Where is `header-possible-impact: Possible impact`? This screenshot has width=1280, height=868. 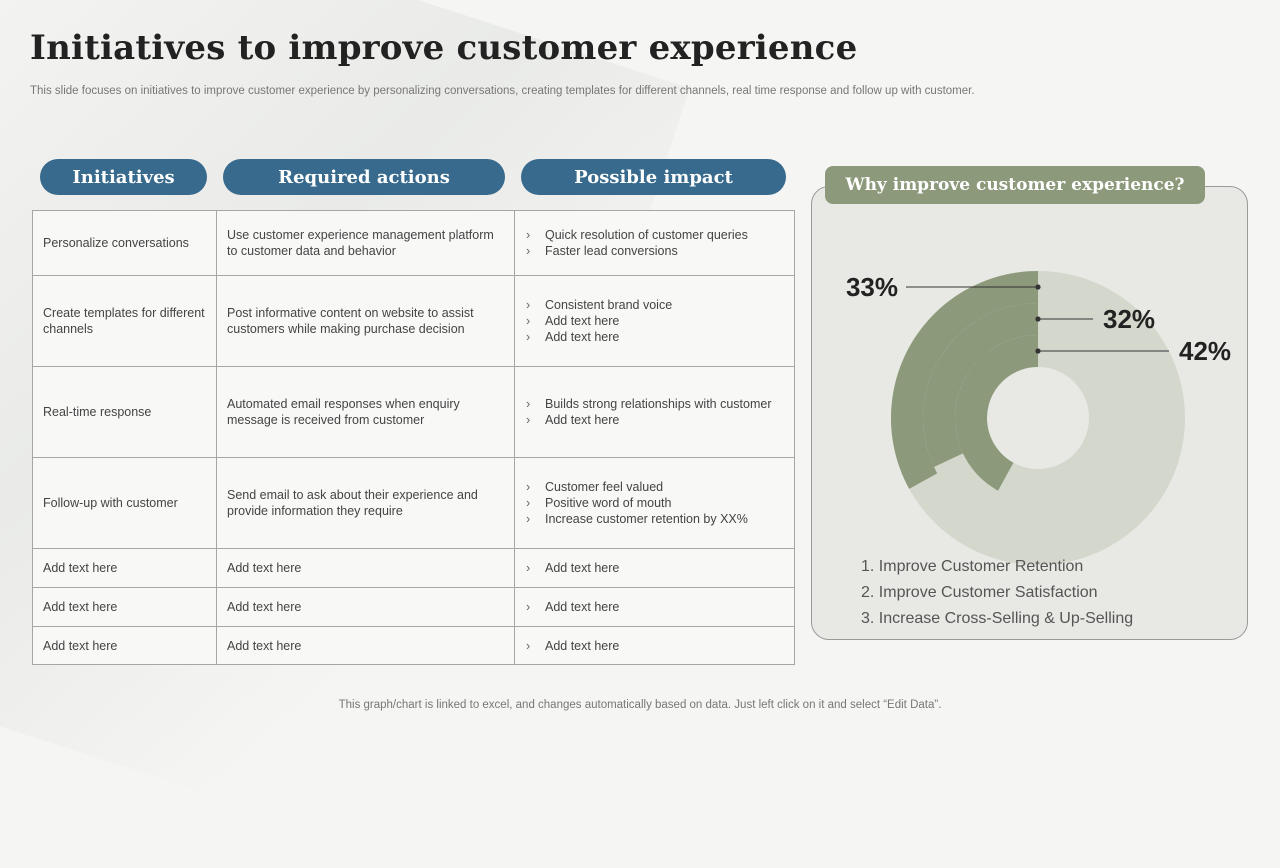 header-possible-impact: Possible impact is located at coordinates (653, 177).